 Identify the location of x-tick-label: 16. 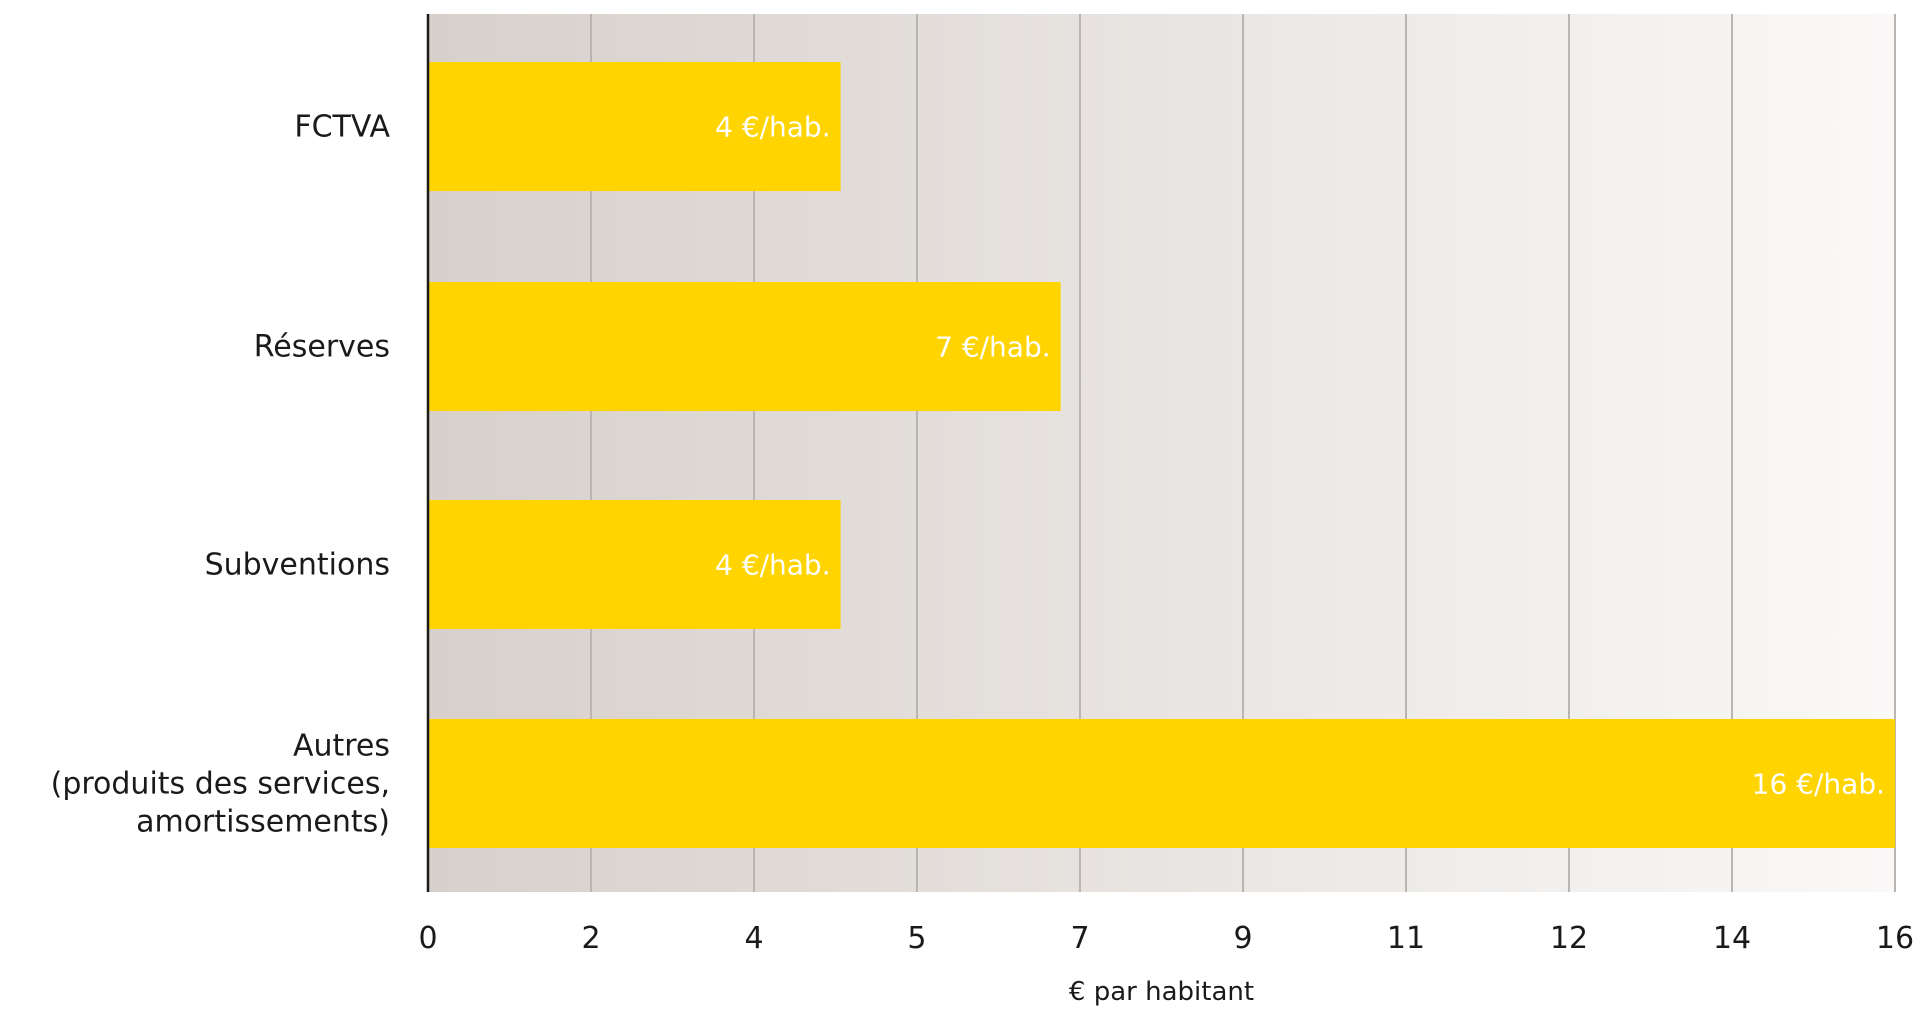
(1895, 938).